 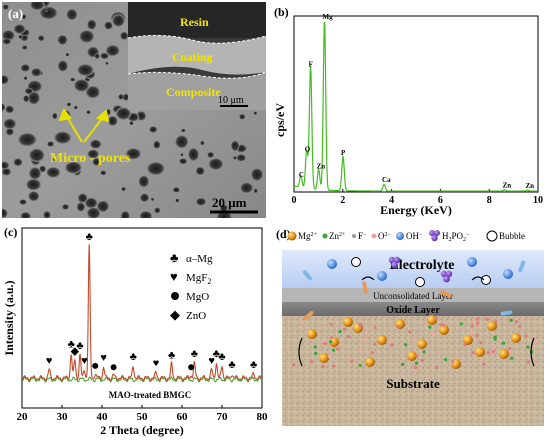 I want to click on oxide-layer, so click(x=413, y=309).